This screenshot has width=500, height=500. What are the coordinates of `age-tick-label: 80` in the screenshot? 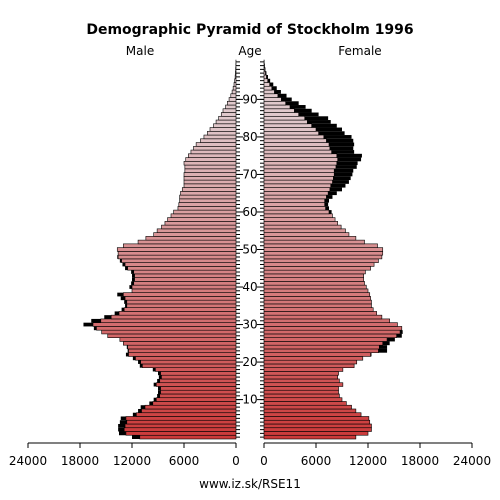 It's located at (249, 137).